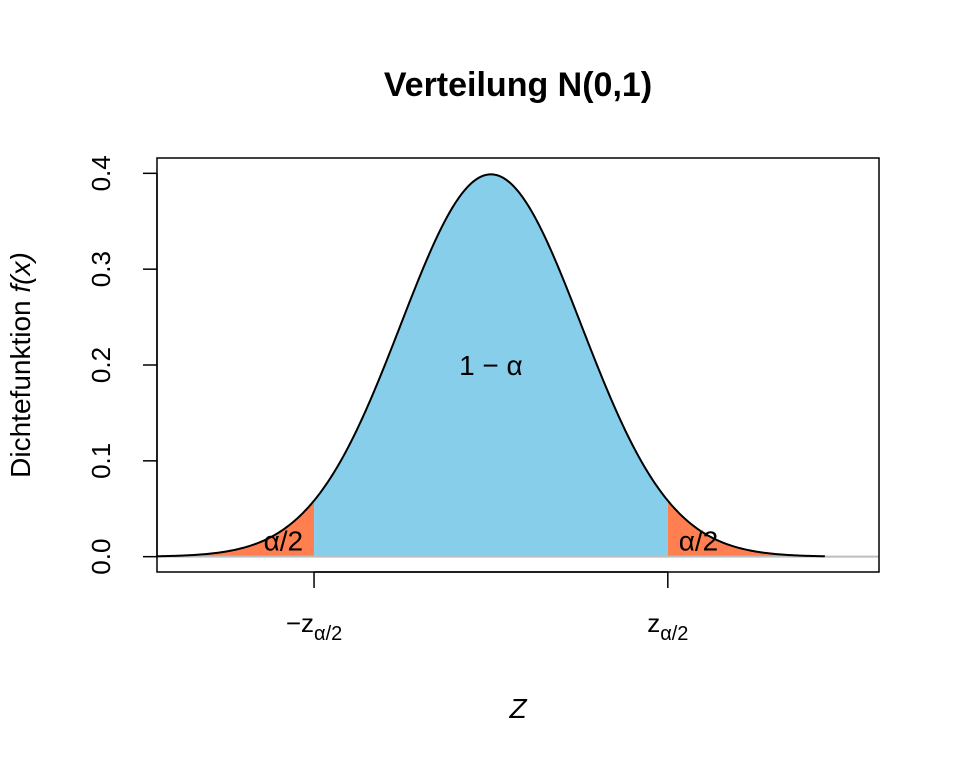 This screenshot has height=768, width=960. Describe the element at coordinates (101, 365) in the screenshot. I see `y-tick-label: 0.2` at that location.